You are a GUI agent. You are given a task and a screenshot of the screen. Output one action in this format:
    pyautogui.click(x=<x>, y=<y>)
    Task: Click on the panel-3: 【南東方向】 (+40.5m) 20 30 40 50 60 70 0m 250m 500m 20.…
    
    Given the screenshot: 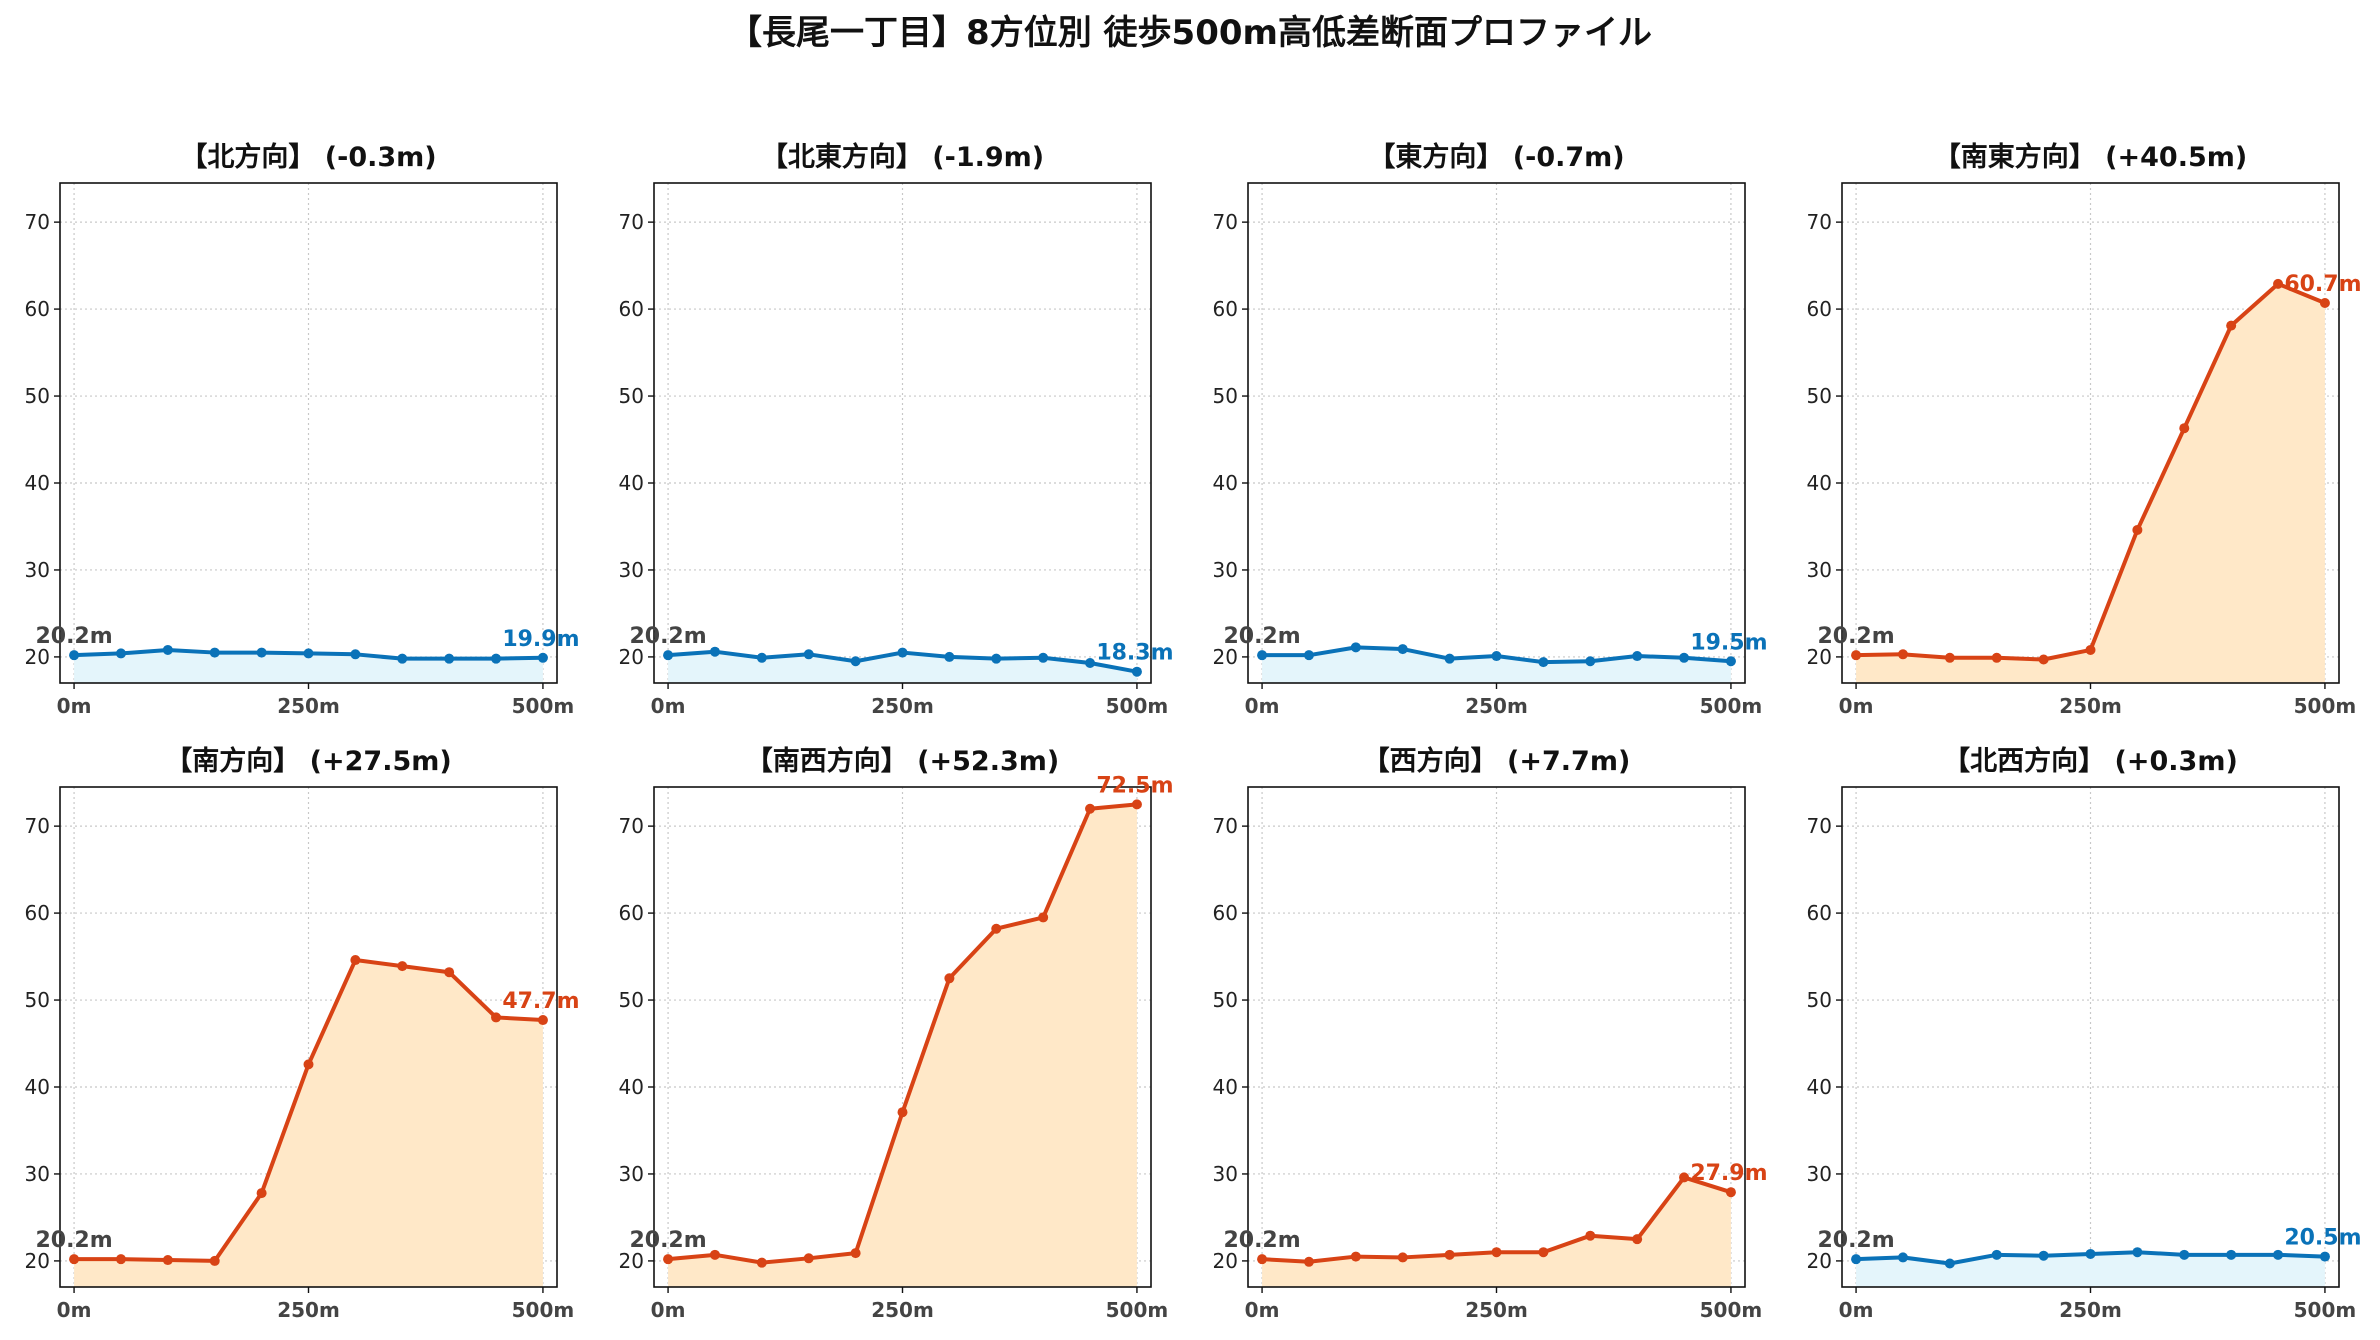 What is the action you would take?
    pyautogui.click(x=2084, y=429)
    